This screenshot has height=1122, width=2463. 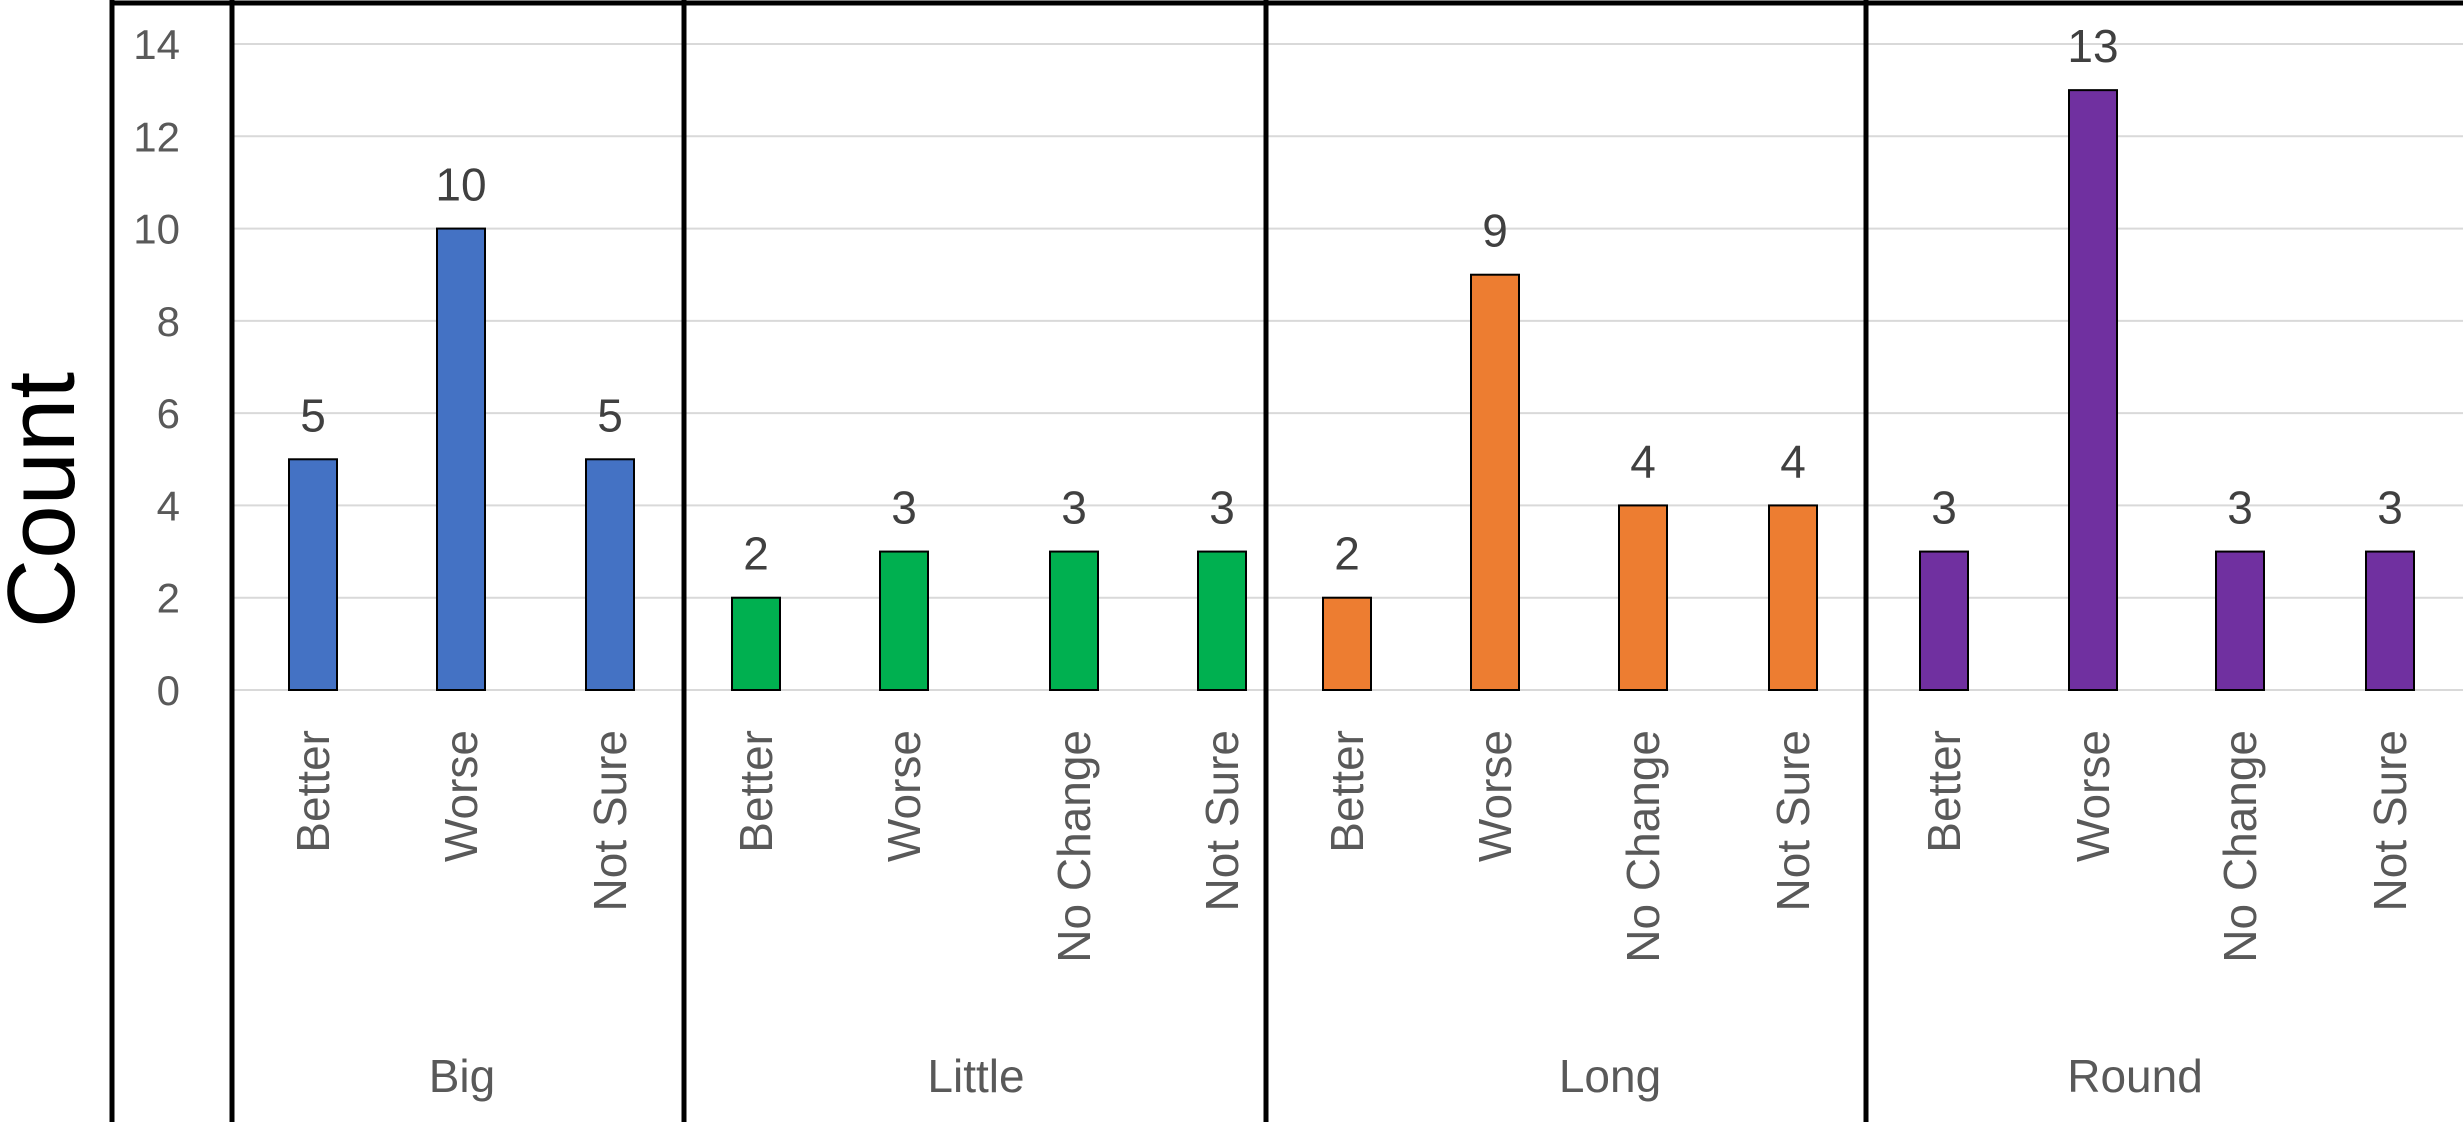 What do you see at coordinates (2092, 46) in the screenshot?
I see `data-label: 13` at bounding box center [2092, 46].